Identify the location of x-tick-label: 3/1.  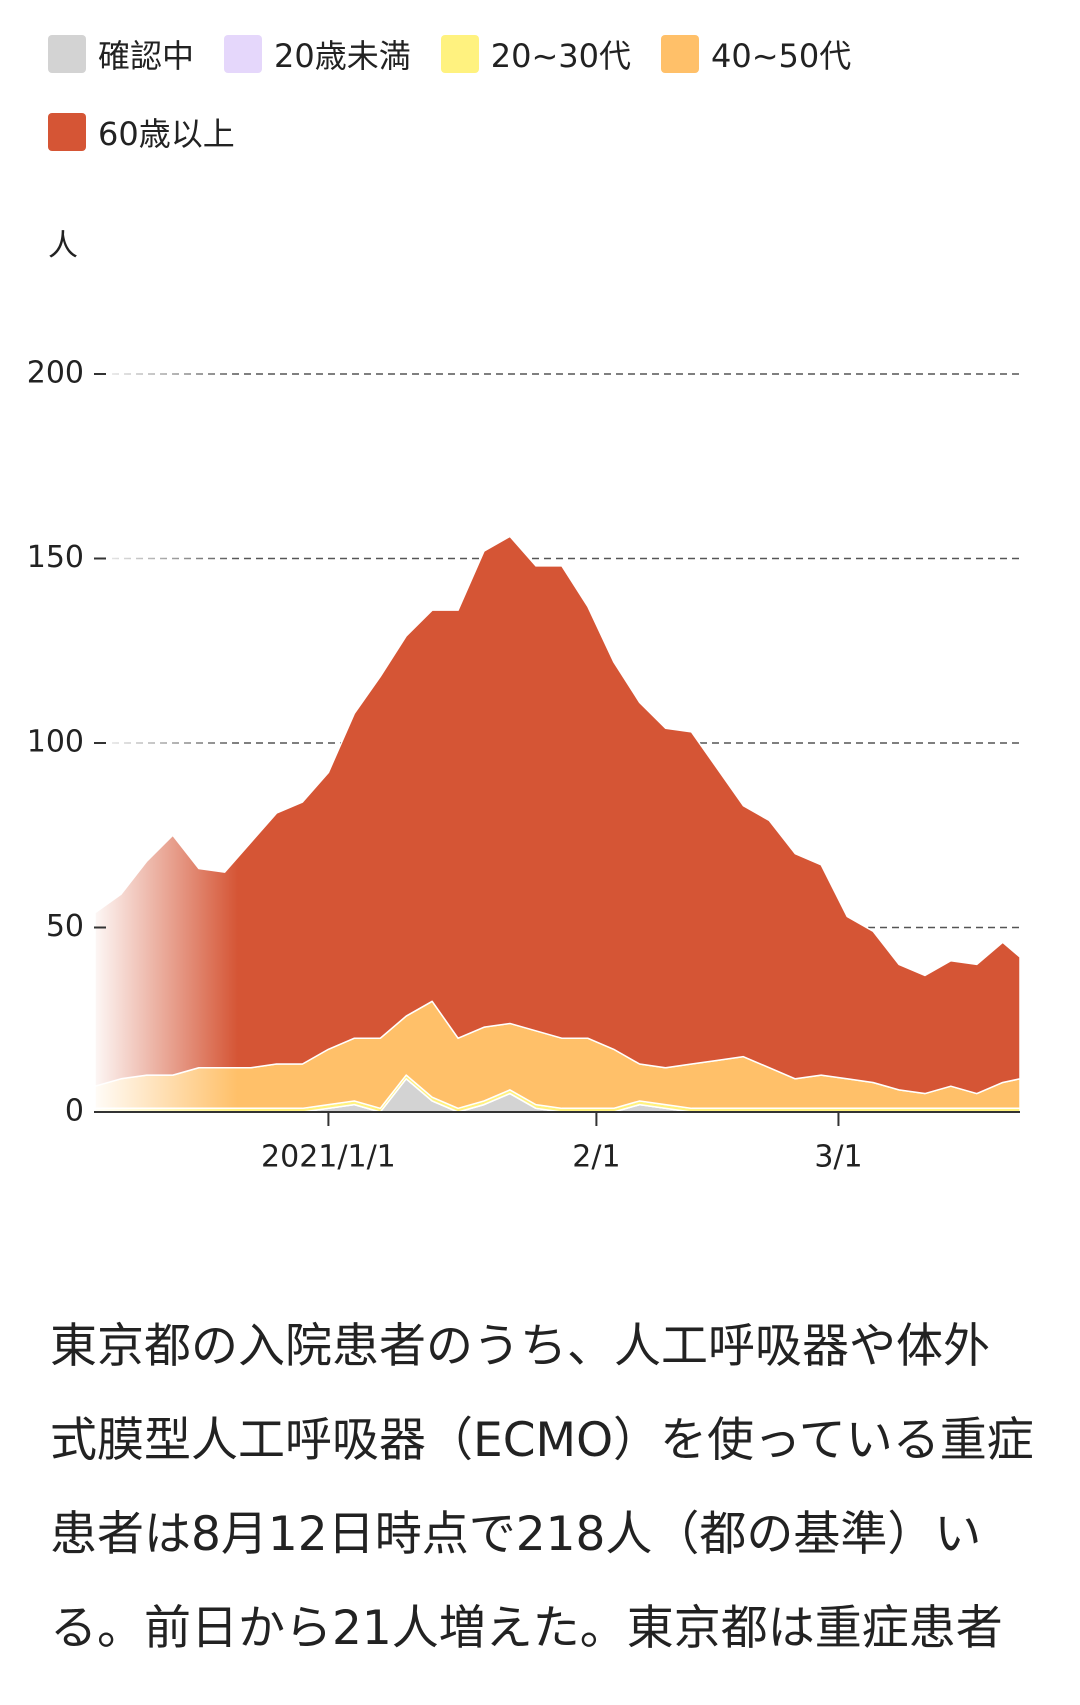
(838, 1157).